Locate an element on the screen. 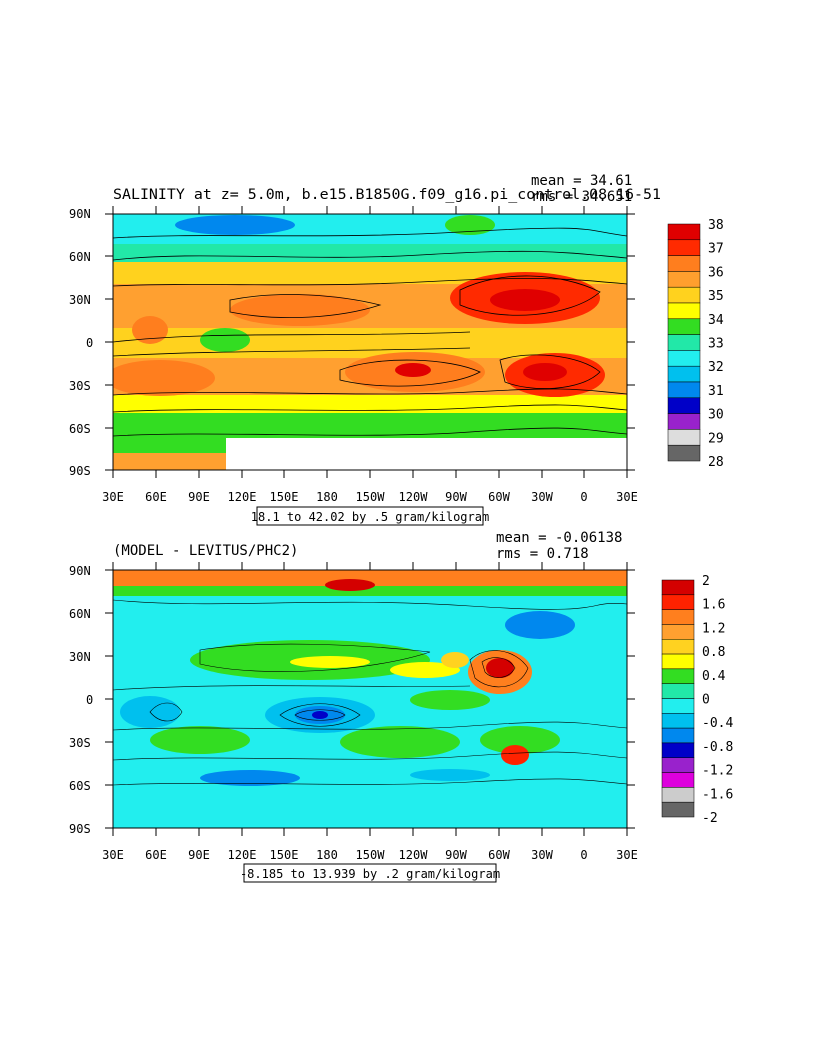 Image resolution: width=818 pixels, height=1055 pixels. panel2-y-tick: 0 is located at coordinates (89, 700).